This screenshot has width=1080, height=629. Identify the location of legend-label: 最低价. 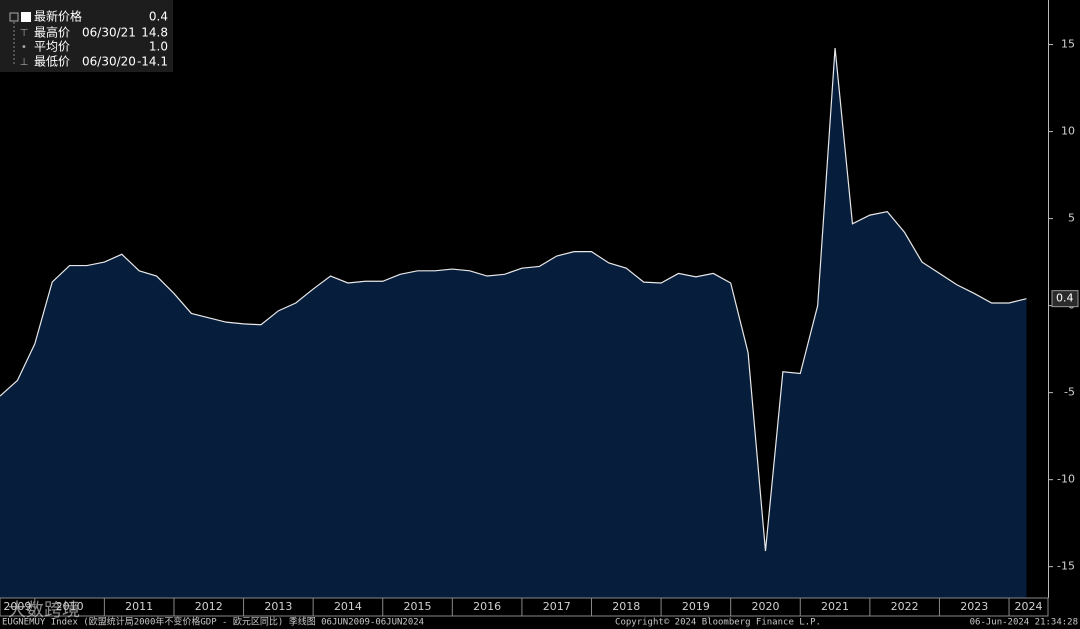
(52, 62).